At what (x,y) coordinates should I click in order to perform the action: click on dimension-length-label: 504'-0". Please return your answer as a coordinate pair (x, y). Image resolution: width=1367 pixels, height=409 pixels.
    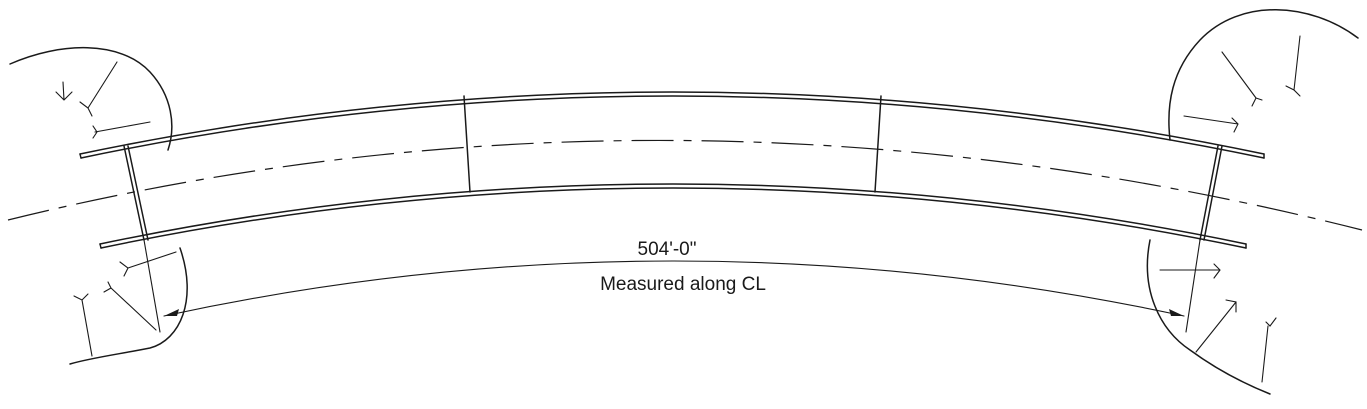
    Looking at the image, I should click on (667, 249).